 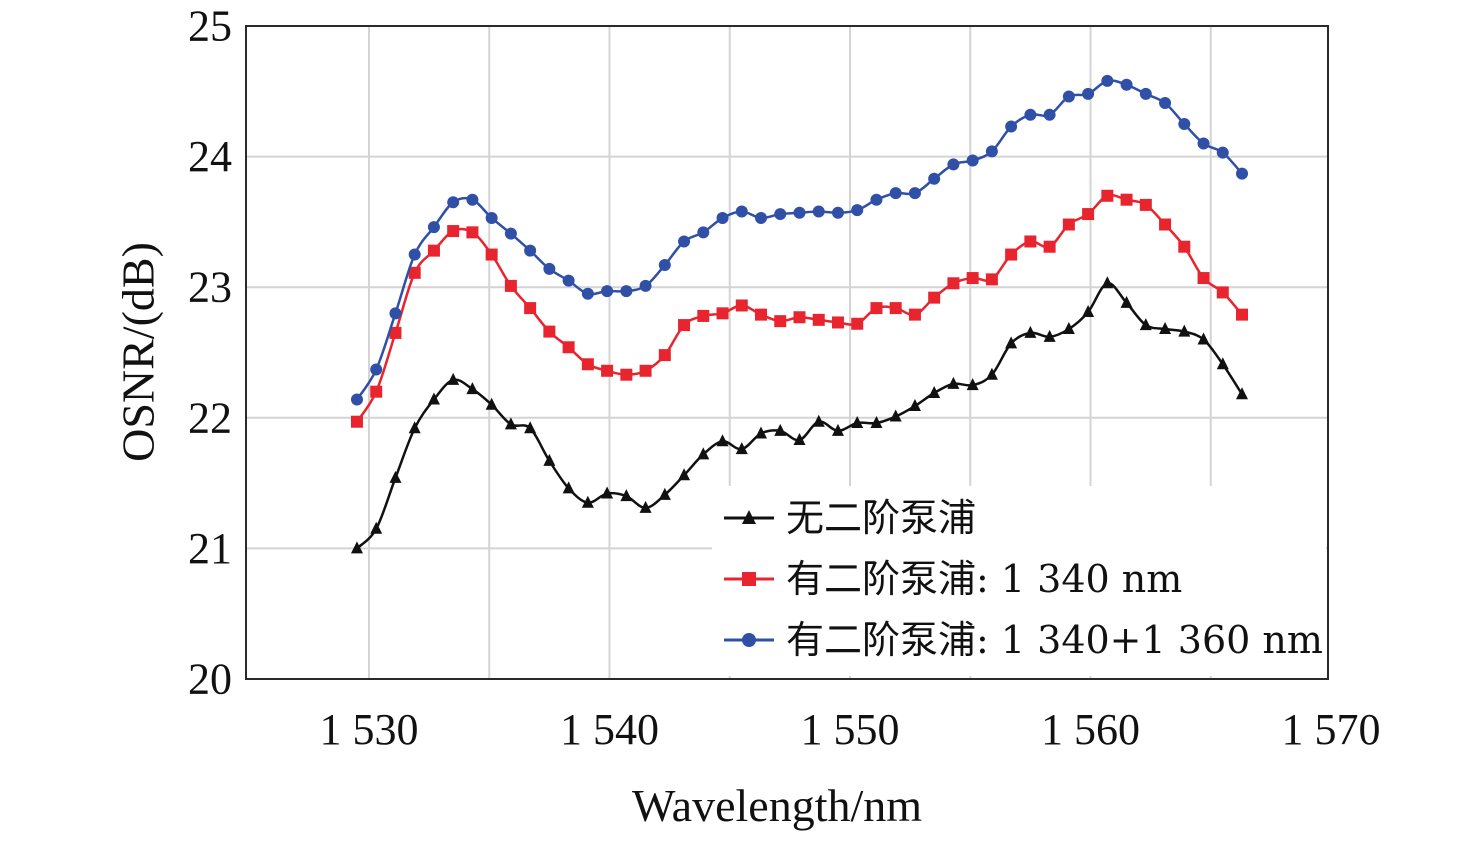 I want to click on x-tick-label: 1 550, so click(x=850, y=729).